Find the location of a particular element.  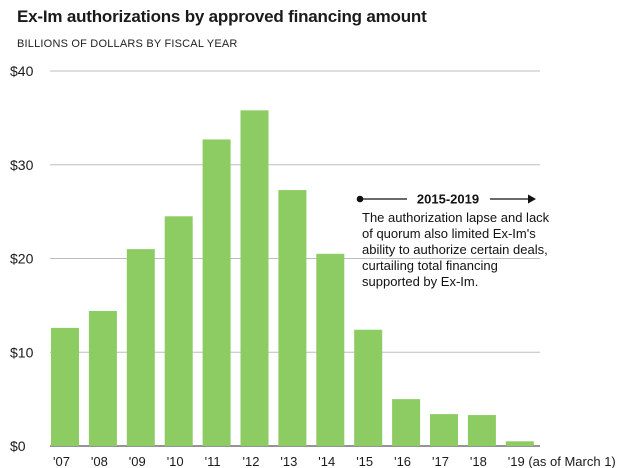

y-tick-label: $40 is located at coordinates (22, 71).